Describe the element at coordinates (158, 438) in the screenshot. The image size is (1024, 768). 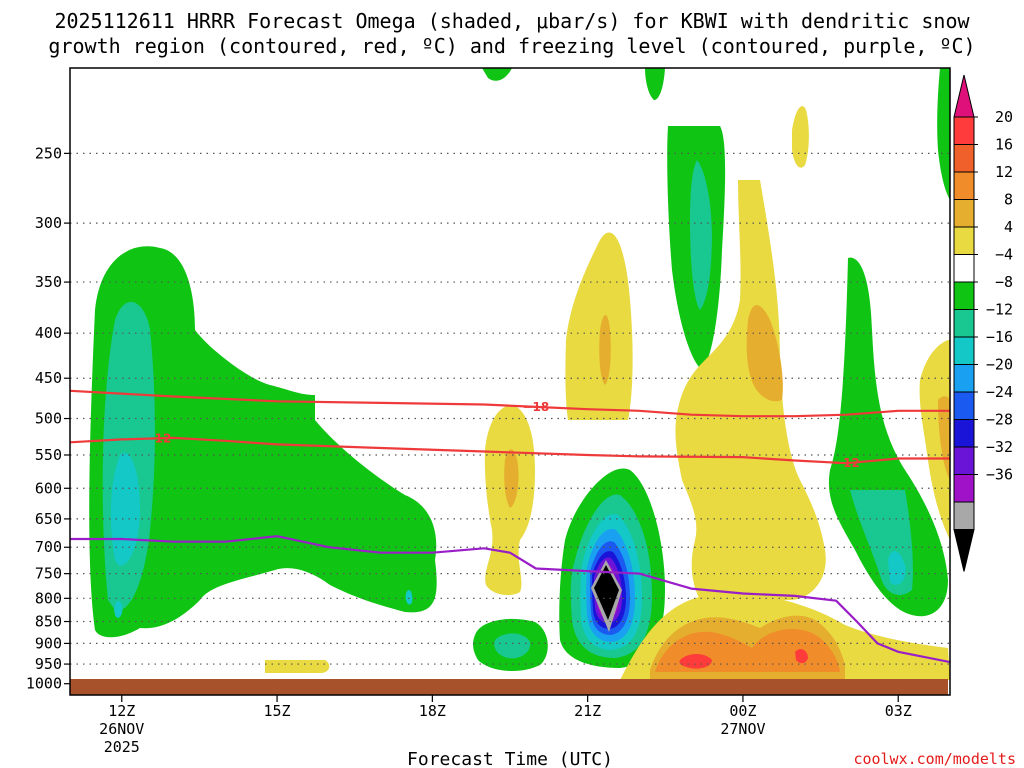
I see `contour-label-dendritic_12-0: −12` at that location.